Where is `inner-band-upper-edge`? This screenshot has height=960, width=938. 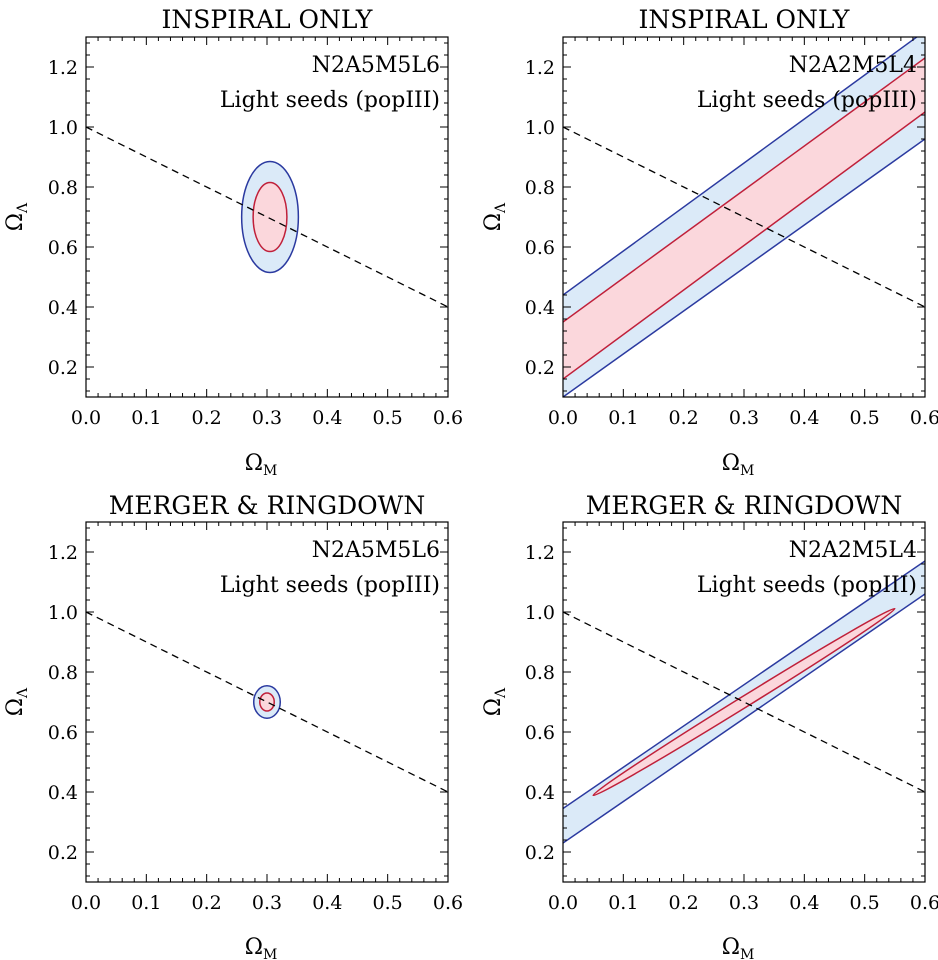 inner-band-upper-edge is located at coordinates (744, 190).